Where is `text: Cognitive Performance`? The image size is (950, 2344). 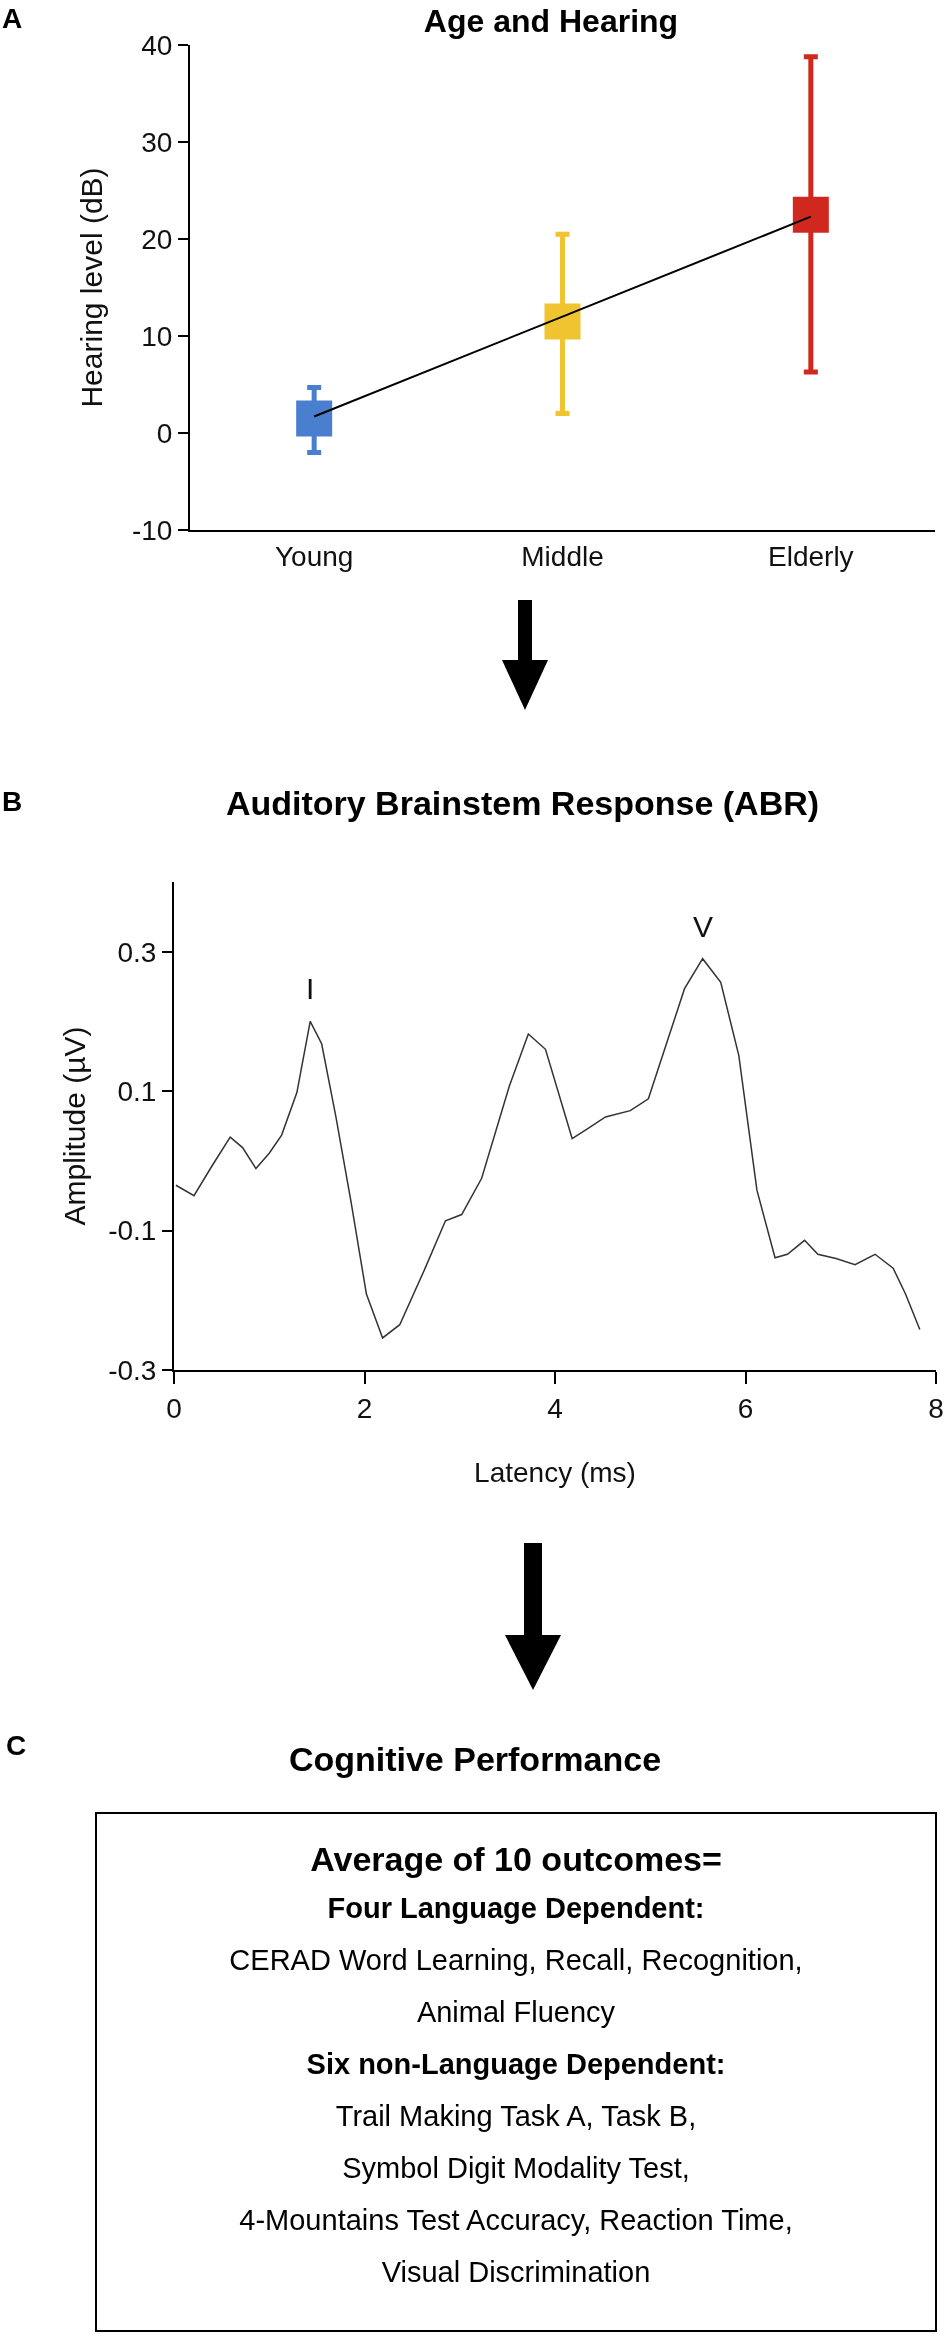
text: Cognitive Performance is located at coordinates (475, 1759).